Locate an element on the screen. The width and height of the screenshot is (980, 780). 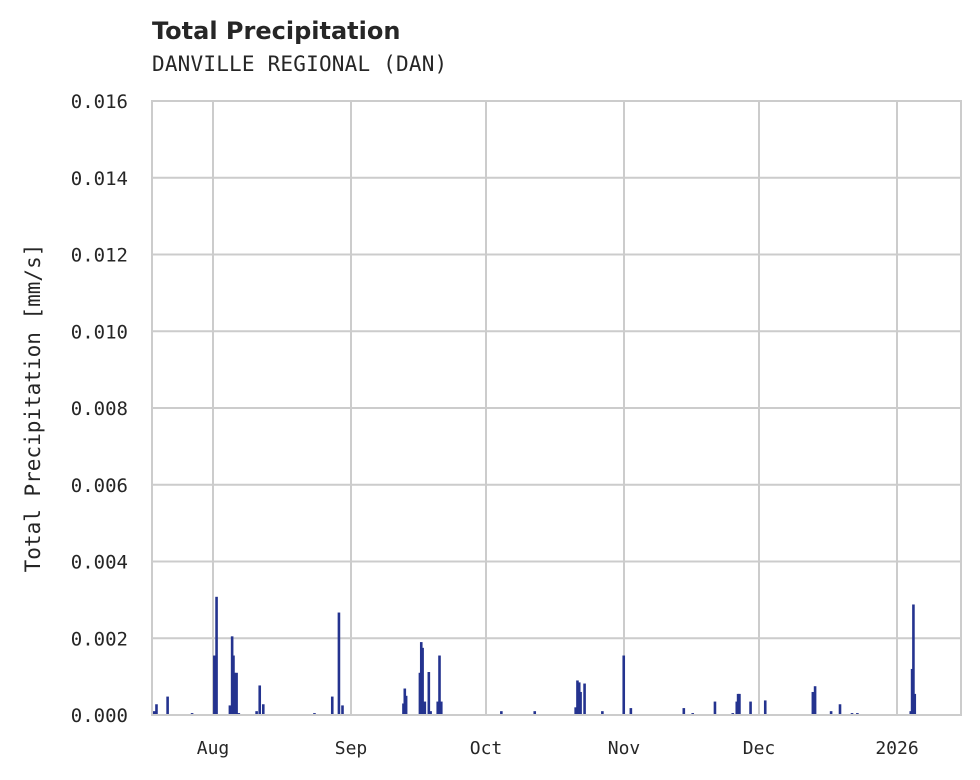
y-tick-label: 0.008 is located at coordinates (99, 409).